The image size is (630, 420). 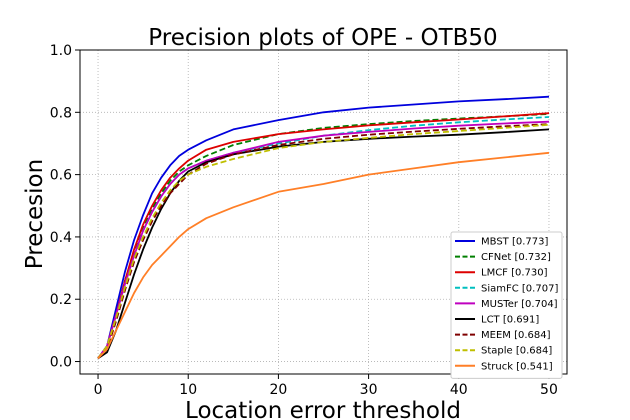 What do you see at coordinates (510, 320) in the screenshot?
I see `legend-label-lct: LCT [0.691]` at bounding box center [510, 320].